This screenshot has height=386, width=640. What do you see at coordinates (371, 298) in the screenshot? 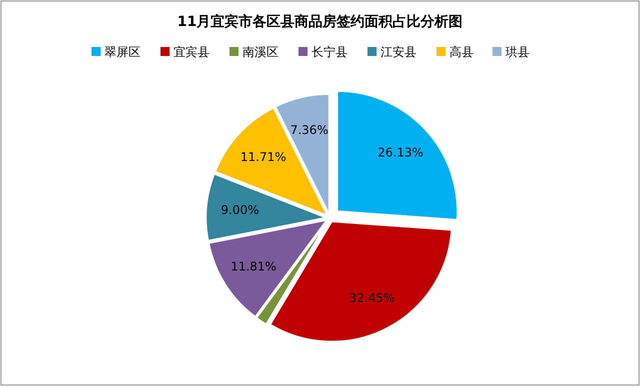
I see `data-label: 32.45%` at bounding box center [371, 298].